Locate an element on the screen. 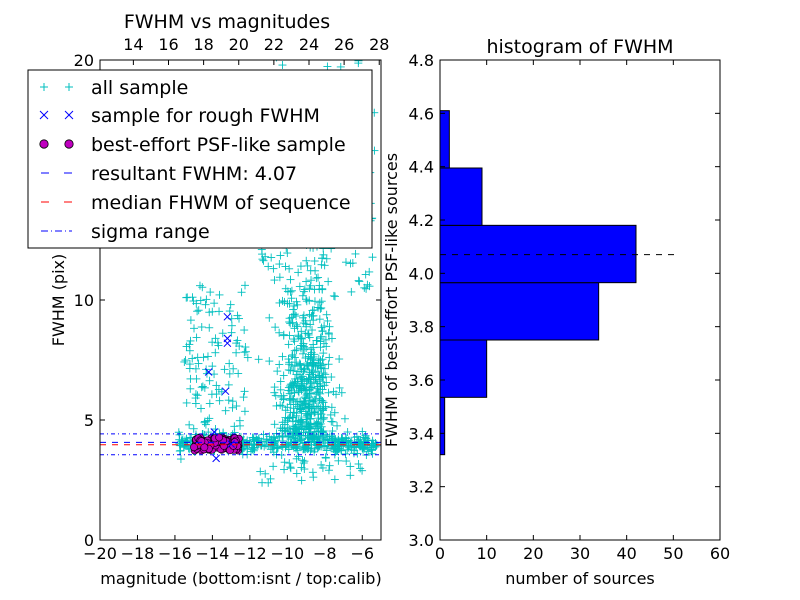  right-y-tick-label: 4.2 is located at coordinates (421, 220).